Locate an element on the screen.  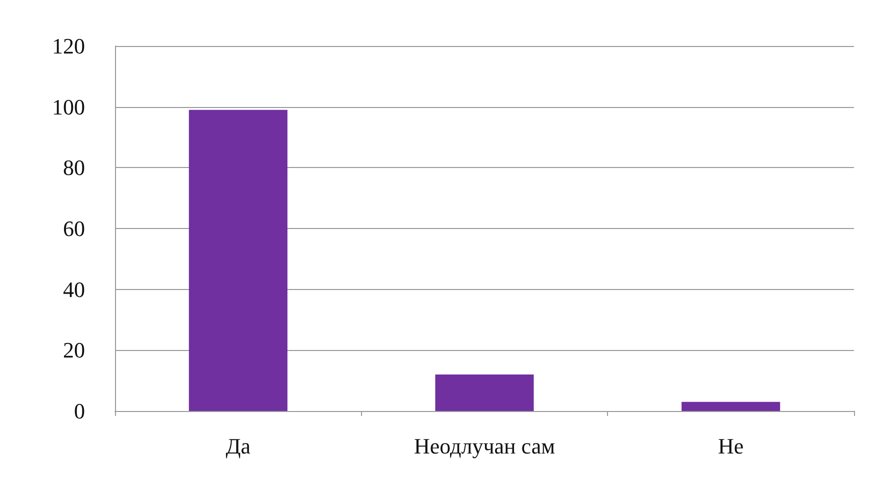
y-tick-label: 60 is located at coordinates (74, 228).